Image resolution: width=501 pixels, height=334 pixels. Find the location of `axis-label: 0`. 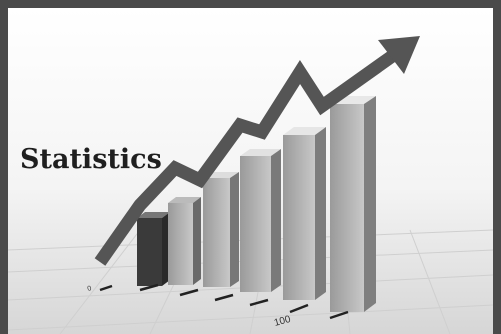

axis-label: 0 is located at coordinates (90, 289).